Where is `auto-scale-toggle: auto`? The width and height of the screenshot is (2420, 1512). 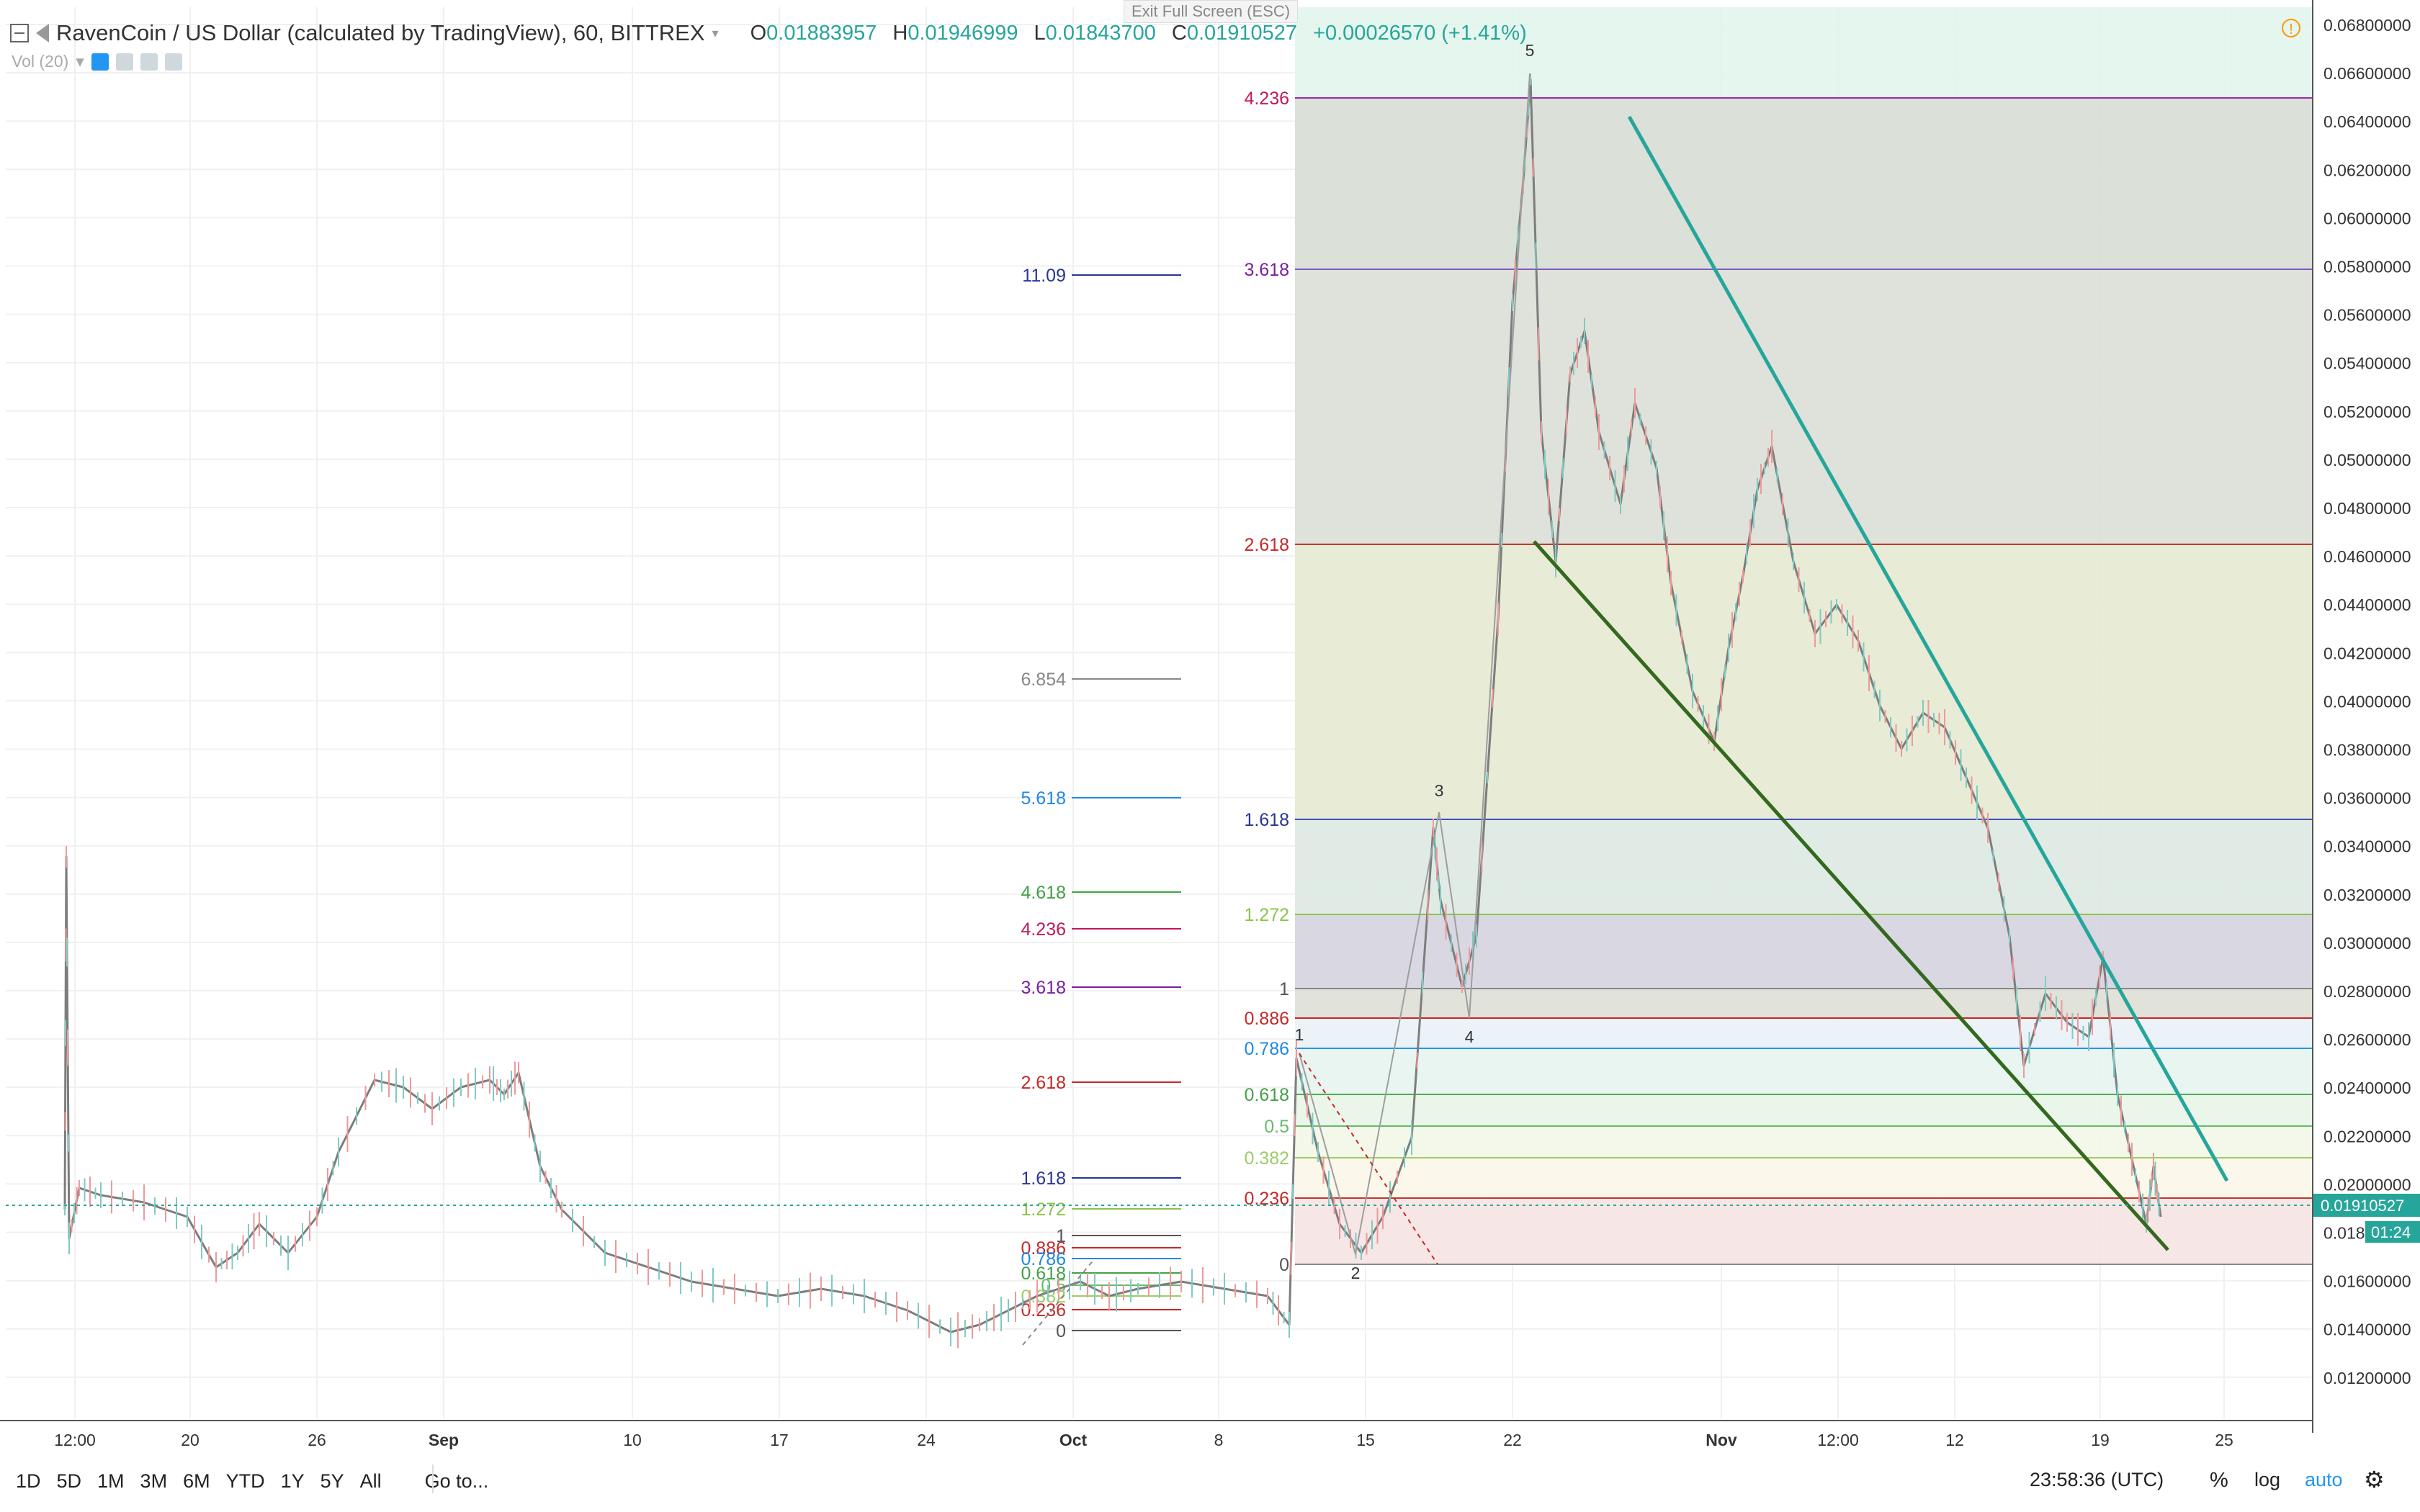 auto-scale-toggle: auto is located at coordinates (2324, 1479).